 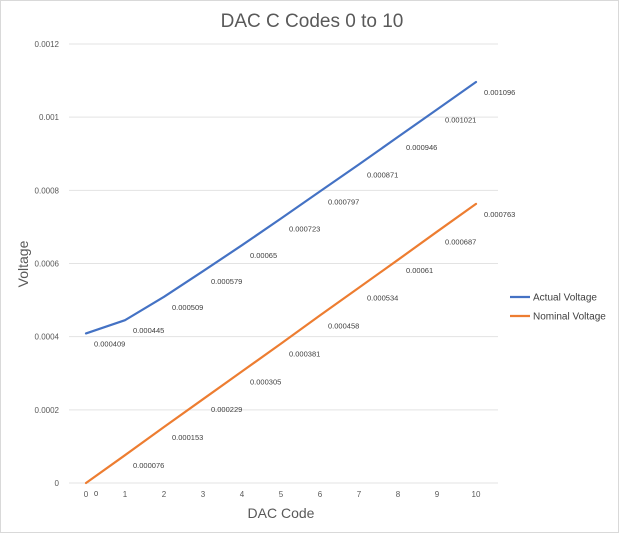 What do you see at coordinates (421, 147) in the screenshot?
I see `data-label: 0.000946` at bounding box center [421, 147].